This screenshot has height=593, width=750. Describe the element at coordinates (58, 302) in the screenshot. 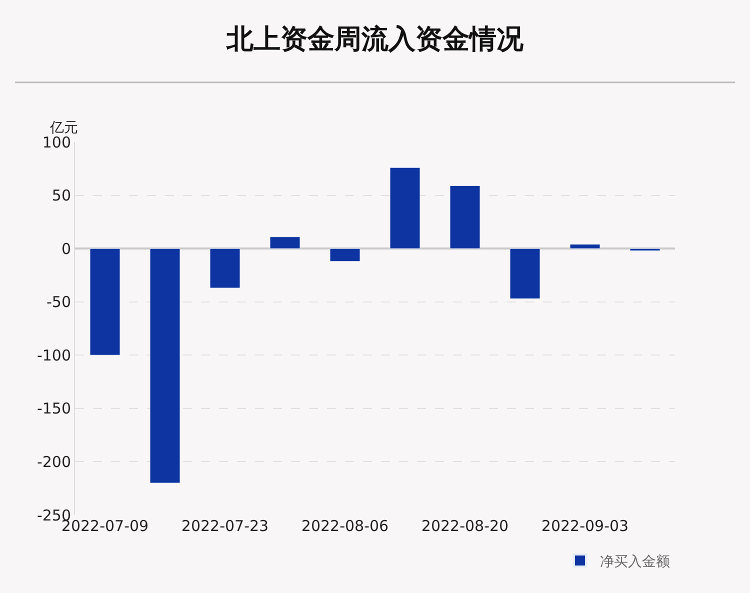

I see `y-tick-label: -50` at that location.